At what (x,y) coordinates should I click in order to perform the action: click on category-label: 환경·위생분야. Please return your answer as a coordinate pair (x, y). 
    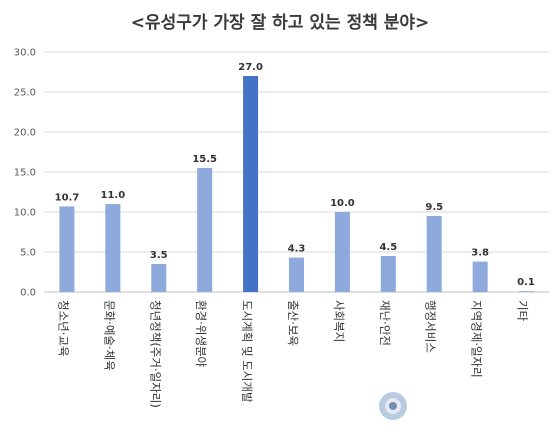
    Looking at the image, I should click on (201, 334).